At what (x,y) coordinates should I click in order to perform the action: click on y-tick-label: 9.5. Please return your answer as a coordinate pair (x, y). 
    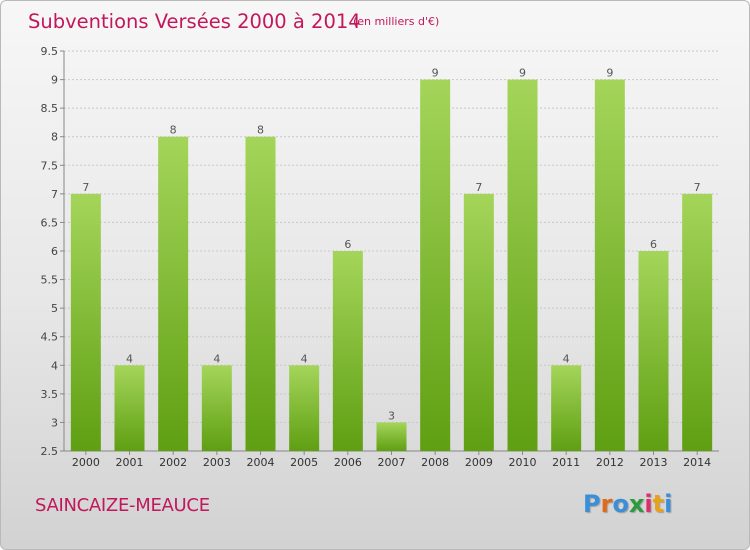
    Looking at the image, I should click on (50, 51).